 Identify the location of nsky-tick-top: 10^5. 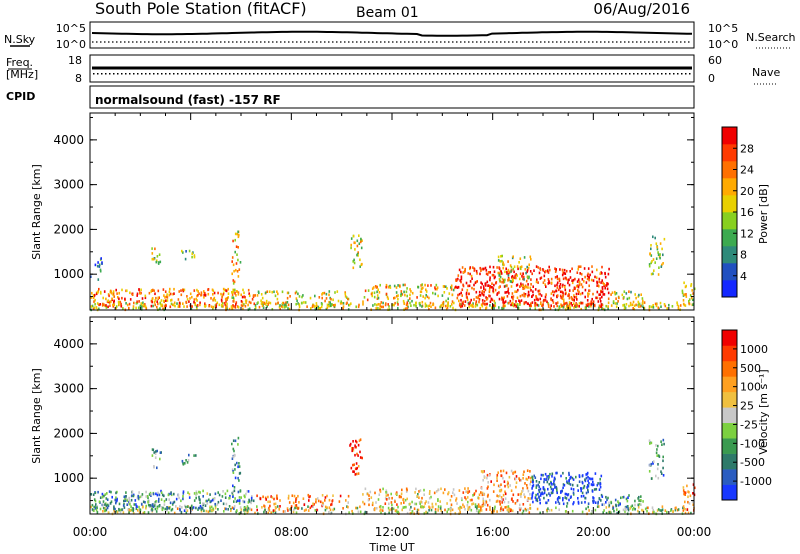
(71, 28).